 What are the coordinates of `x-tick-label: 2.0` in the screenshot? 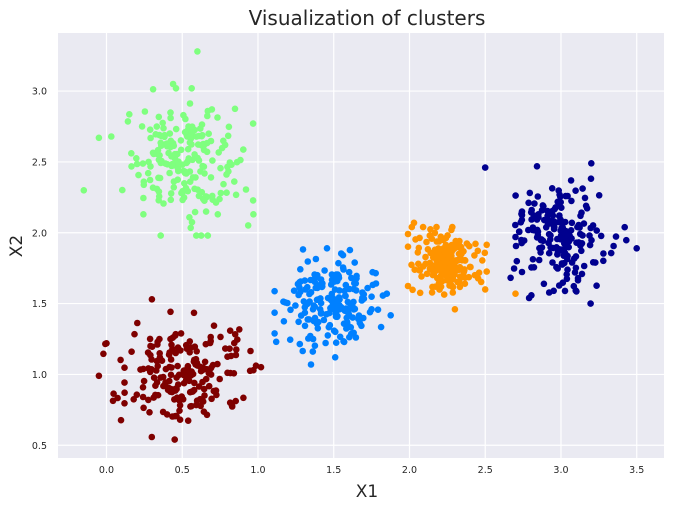 It's located at (409, 470).